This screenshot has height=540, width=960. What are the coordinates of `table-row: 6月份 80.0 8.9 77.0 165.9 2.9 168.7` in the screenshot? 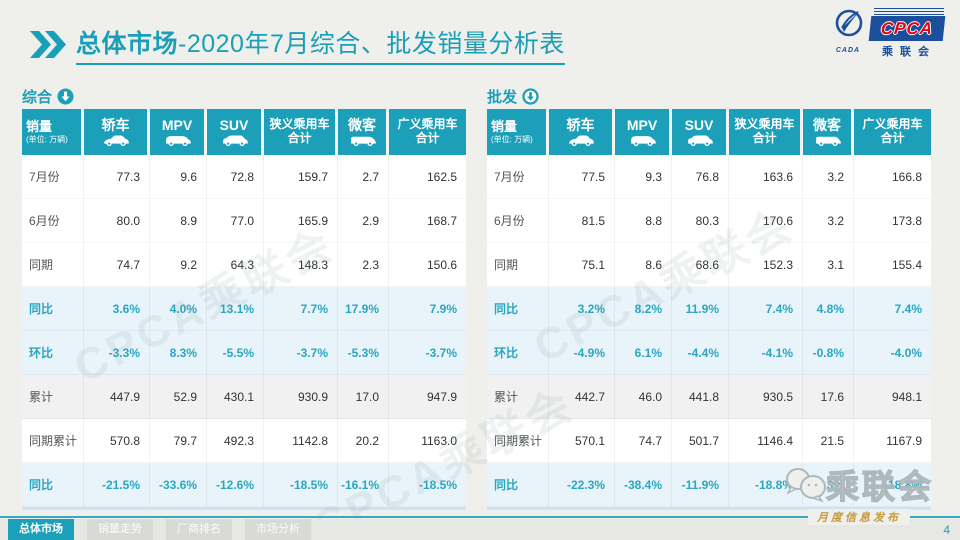 It's located at (244, 221).